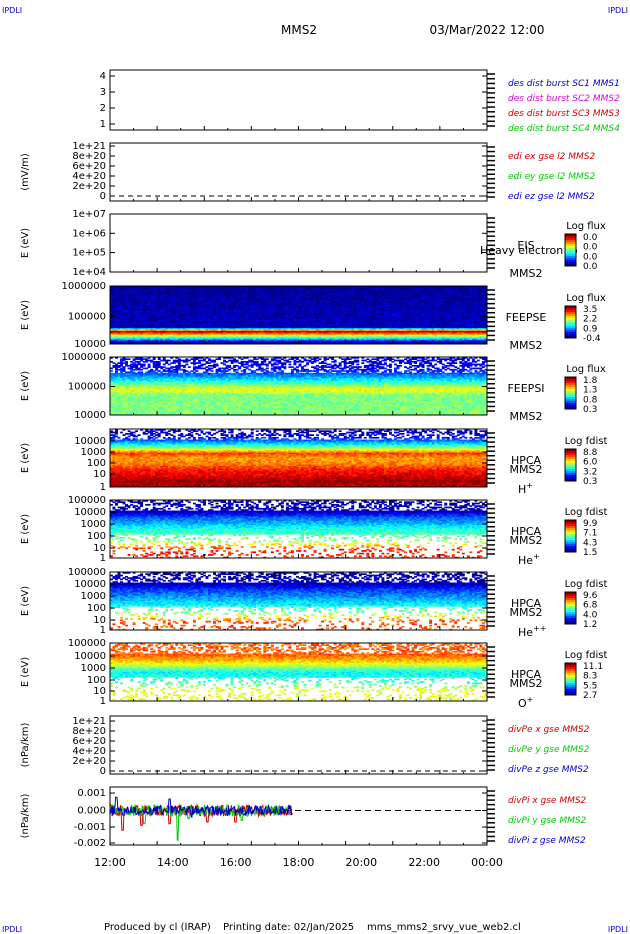 This screenshot has height=934, width=630. Describe the element at coordinates (25, 243) in the screenshot. I see `y-axis-label: E (eV)` at that location.